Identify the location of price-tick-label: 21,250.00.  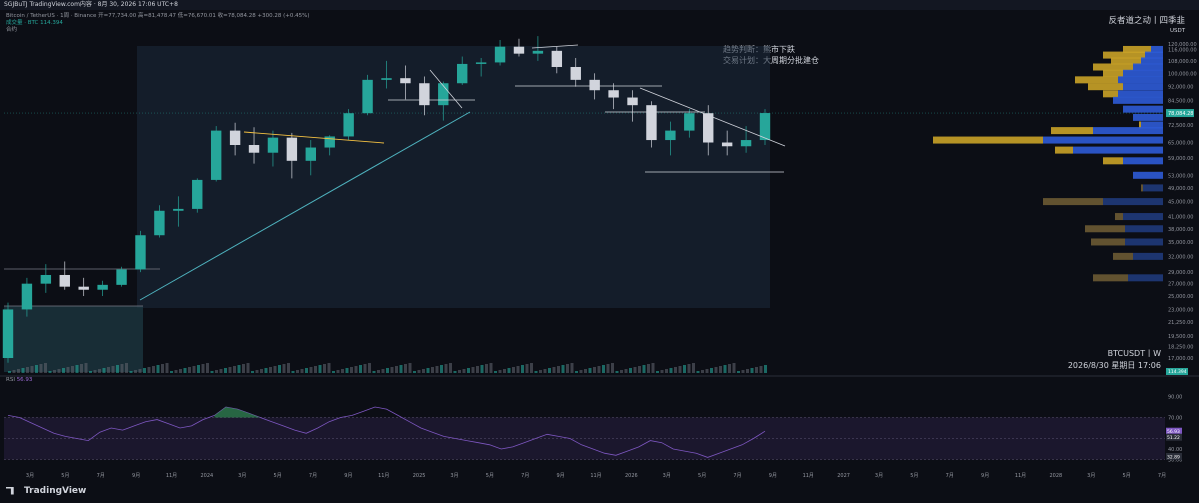
(1180, 323).